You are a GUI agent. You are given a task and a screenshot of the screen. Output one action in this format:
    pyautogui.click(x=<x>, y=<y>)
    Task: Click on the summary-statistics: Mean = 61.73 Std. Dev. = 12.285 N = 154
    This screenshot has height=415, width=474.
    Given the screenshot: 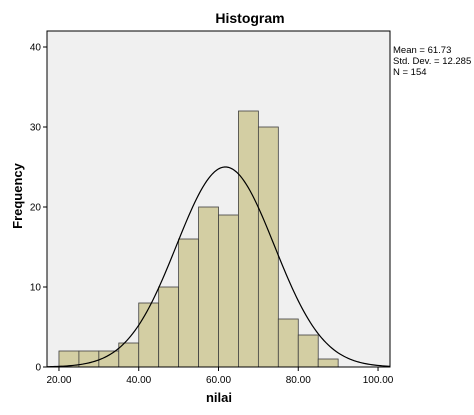 What is the action you would take?
    pyautogui.click(x=432, y=61)
    